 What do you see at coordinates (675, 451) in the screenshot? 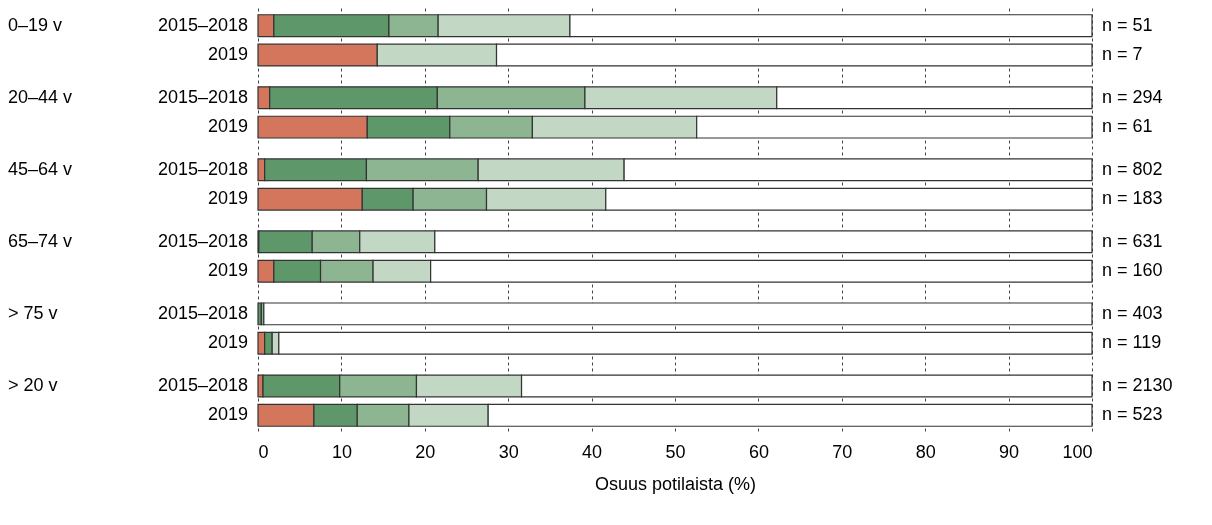
I see `x-tick-label: 50` at bounding box center [675, 451].